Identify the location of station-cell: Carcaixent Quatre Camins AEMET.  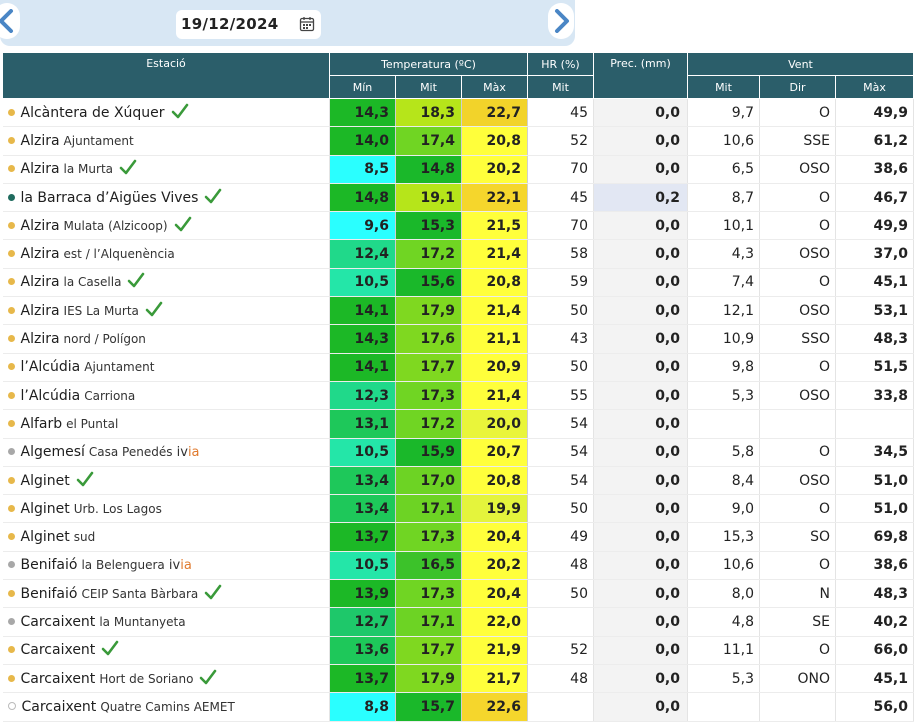
(166, 707).